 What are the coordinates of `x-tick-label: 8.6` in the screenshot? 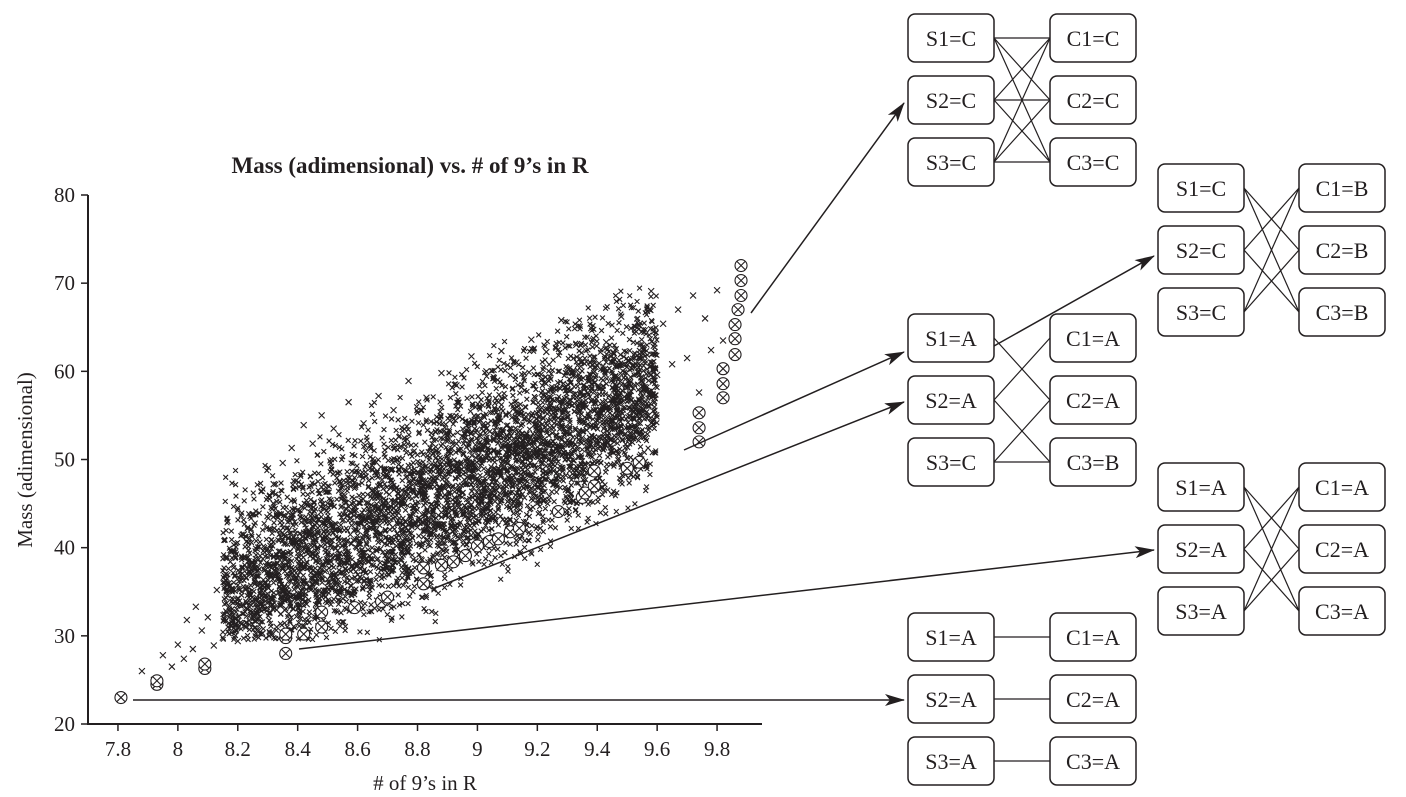 It's located at (357, 749).